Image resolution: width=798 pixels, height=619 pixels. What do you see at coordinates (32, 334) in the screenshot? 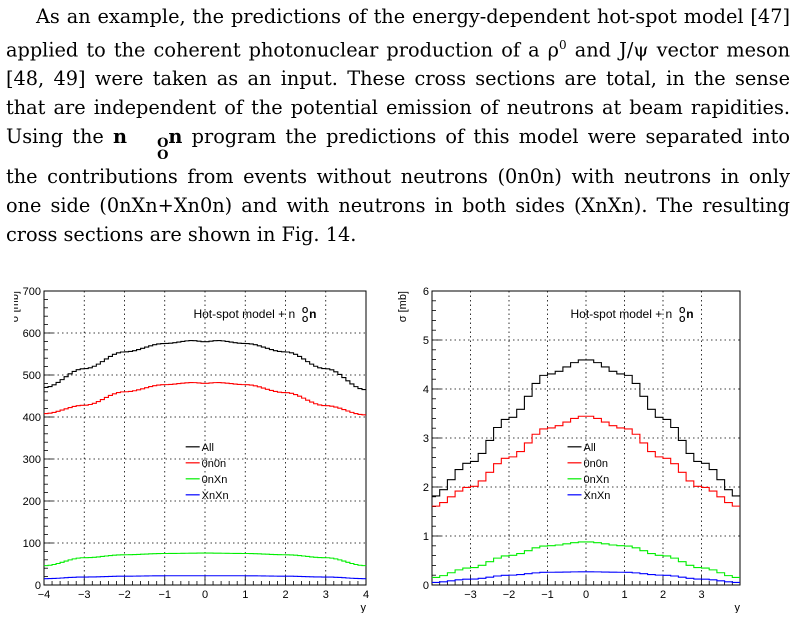
I see `y-tick-label: 600` at bounding box center [32, 334].